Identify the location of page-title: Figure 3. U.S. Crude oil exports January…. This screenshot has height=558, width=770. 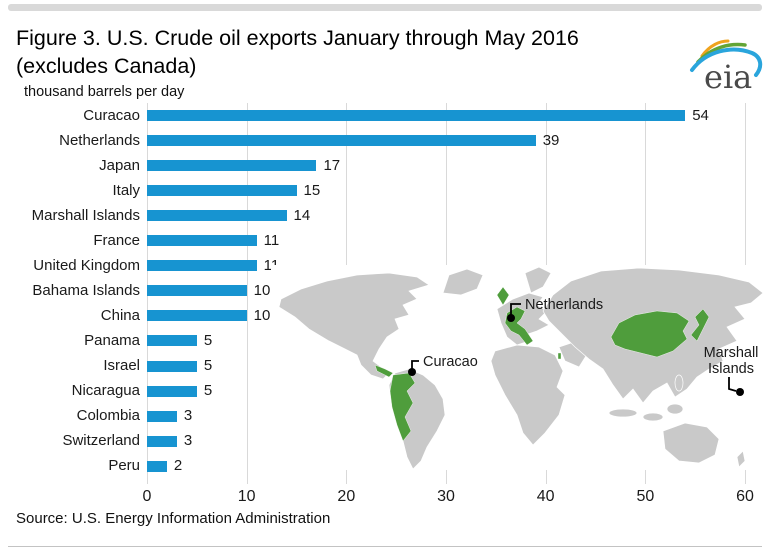
(297, 52).